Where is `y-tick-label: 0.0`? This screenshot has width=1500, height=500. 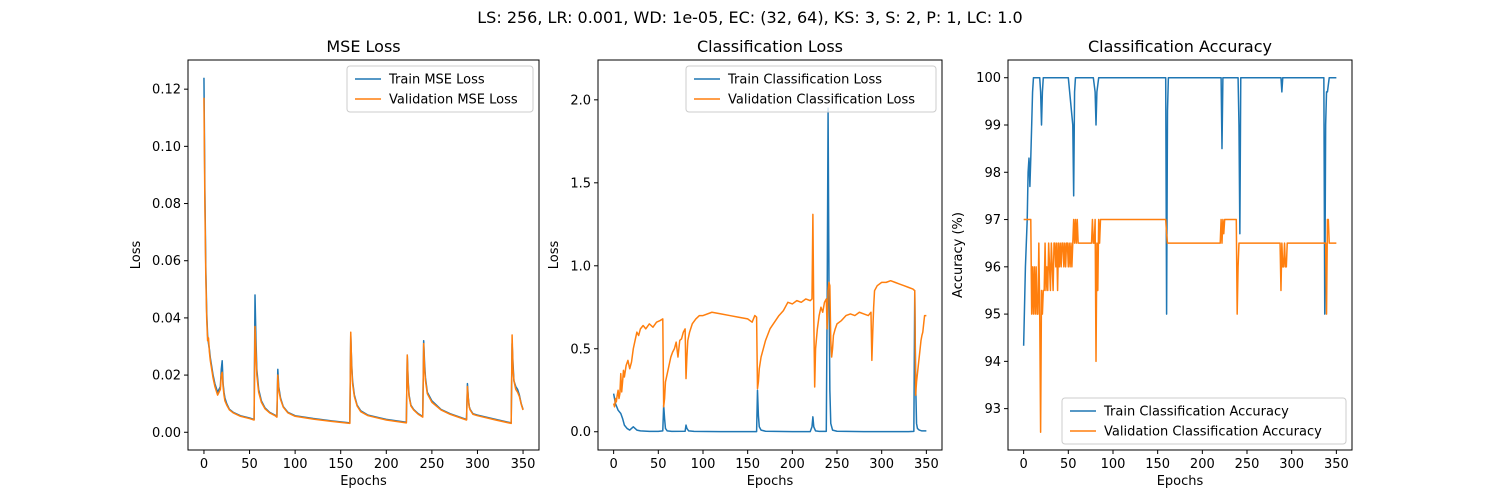 y-tick-label: 0.0 is located at coordinates (580, 432).